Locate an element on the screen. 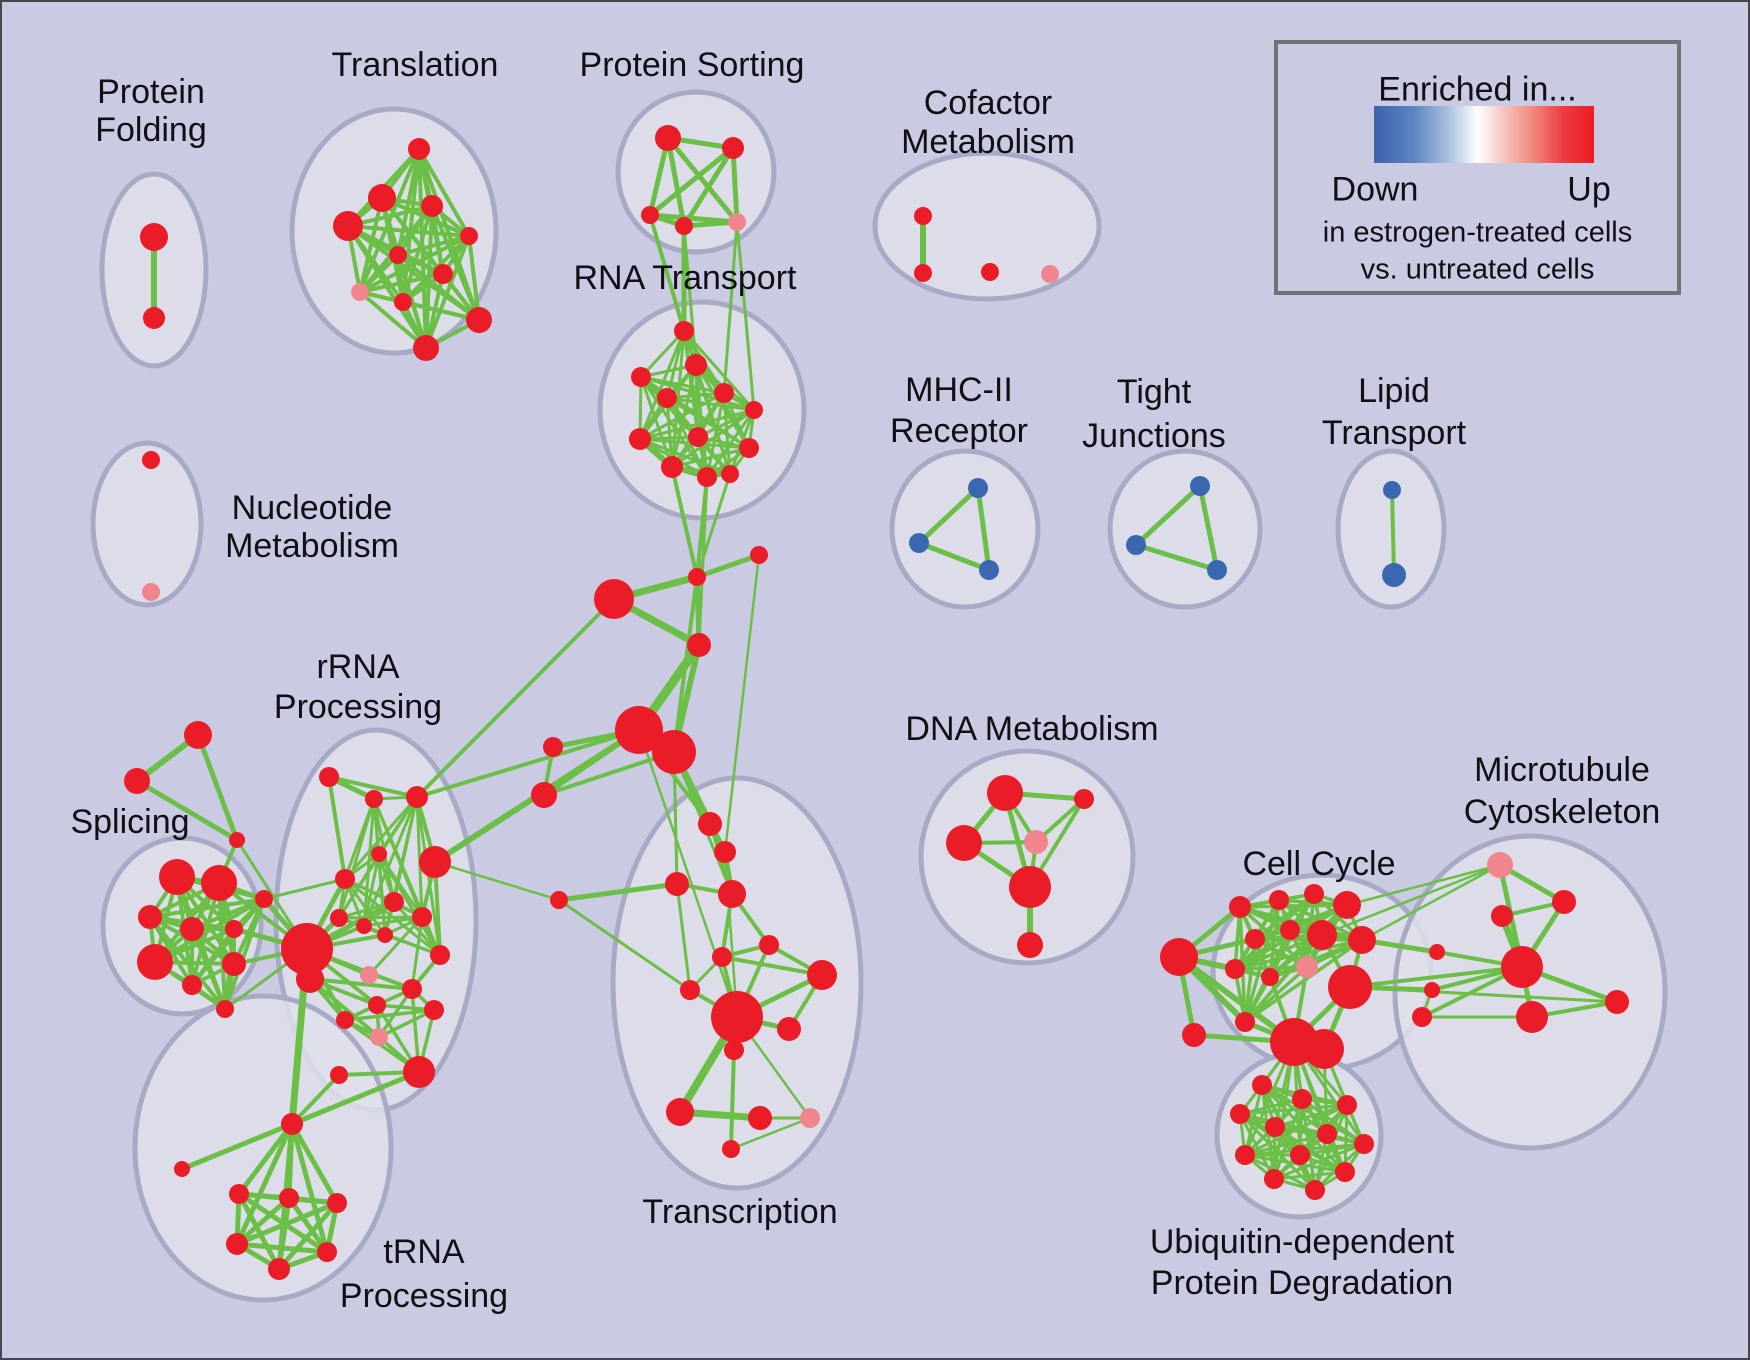  gene-set-node-c1 is located at coordinates (697, 577).